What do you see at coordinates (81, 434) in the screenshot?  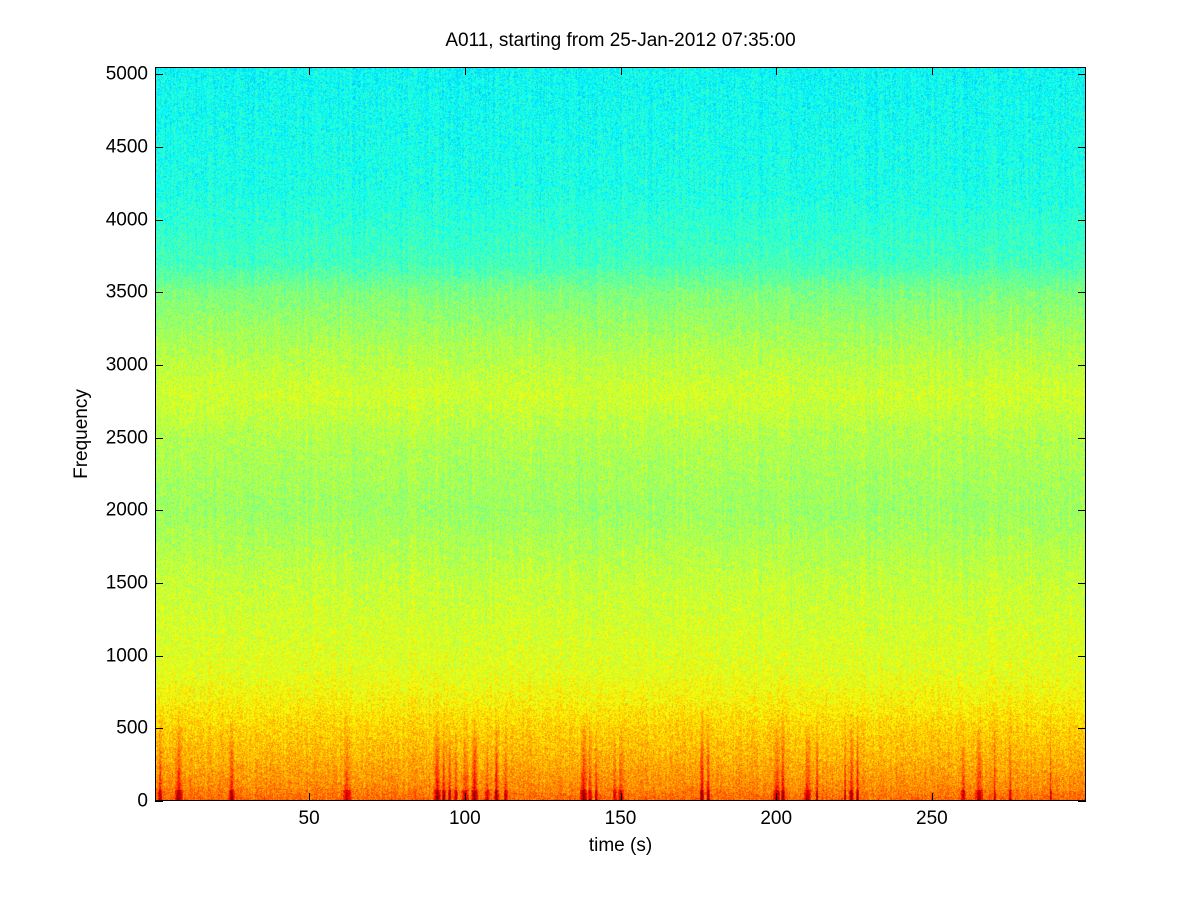 I see `y-axis-label: Frequency` at bounding box center [81, 434].